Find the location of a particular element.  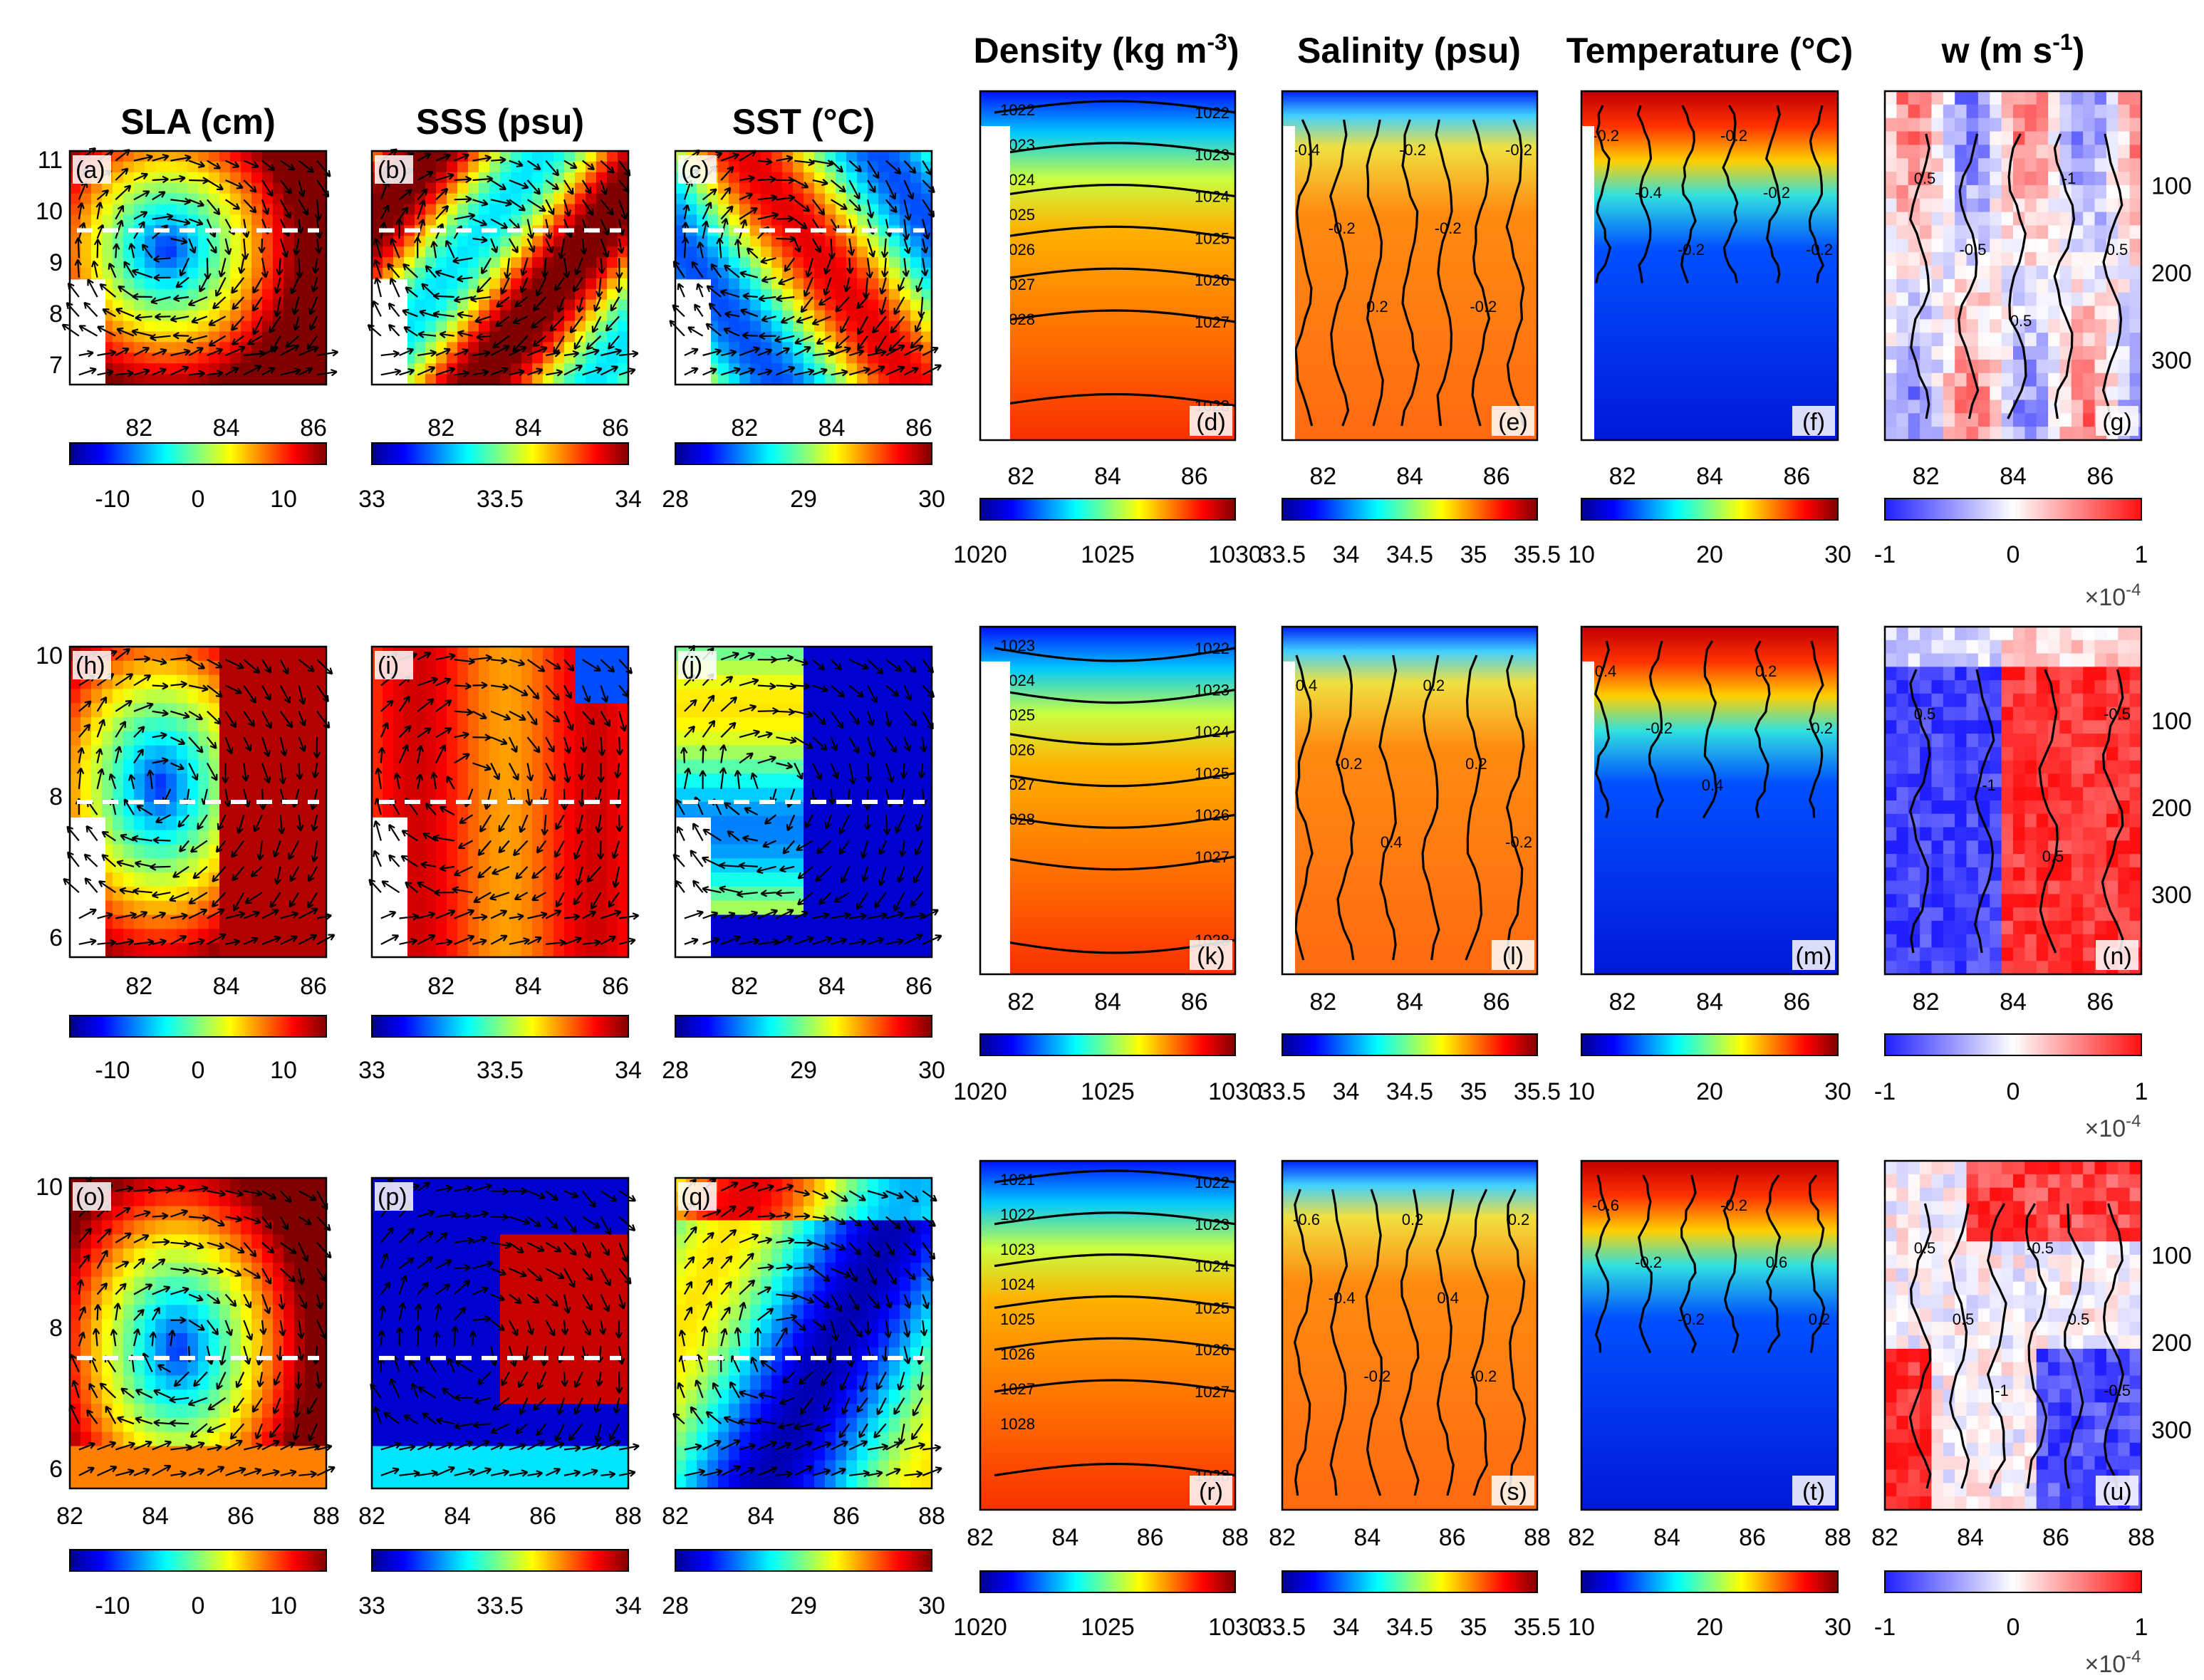

lon-tick: 82 is located at coordinates (138, 986).